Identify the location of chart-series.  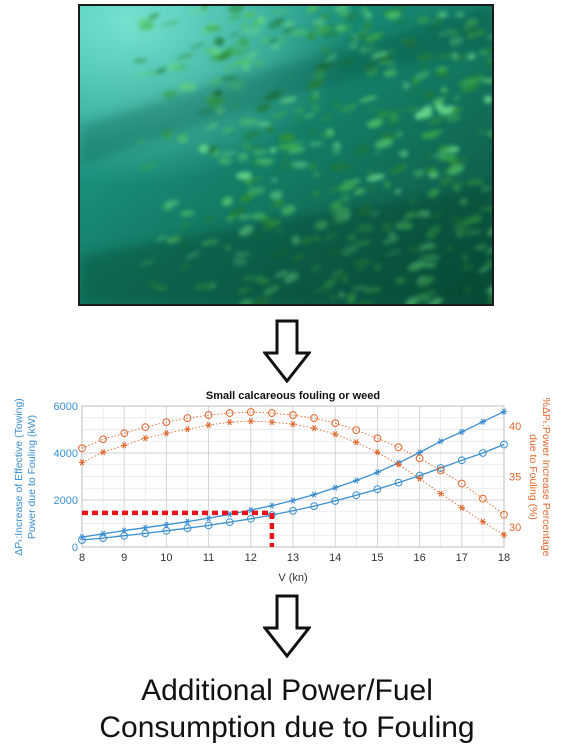
(293, 476).